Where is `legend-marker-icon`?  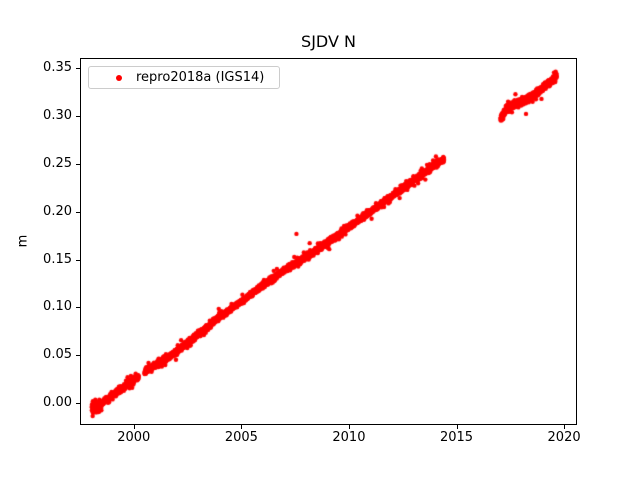
legend-marker-icon is located at coordinates (119, 77).